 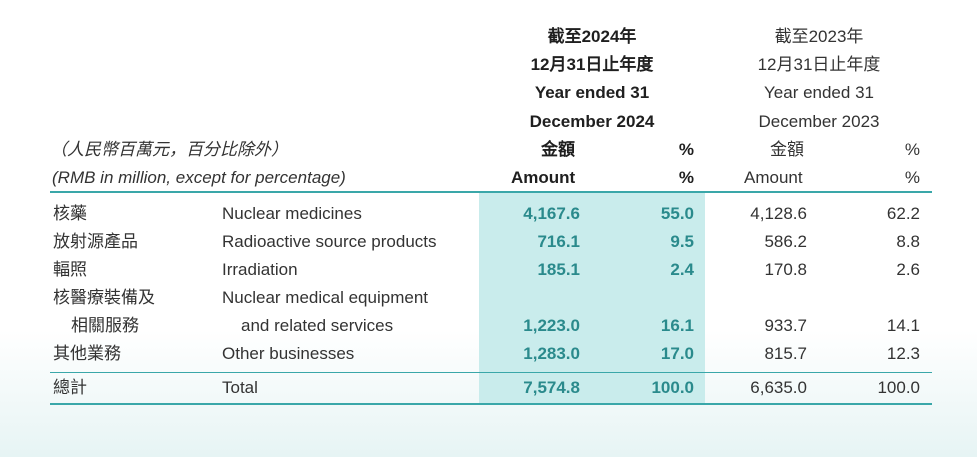 I want to click on header-divider, so click(x=491, y=192).